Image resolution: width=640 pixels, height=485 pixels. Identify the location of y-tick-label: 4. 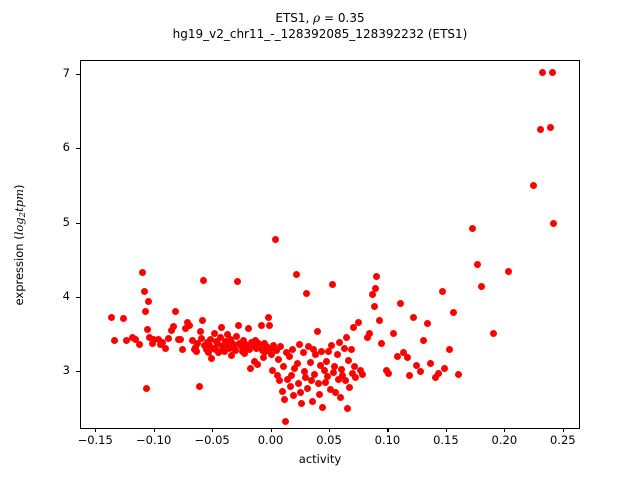
(66, 295).